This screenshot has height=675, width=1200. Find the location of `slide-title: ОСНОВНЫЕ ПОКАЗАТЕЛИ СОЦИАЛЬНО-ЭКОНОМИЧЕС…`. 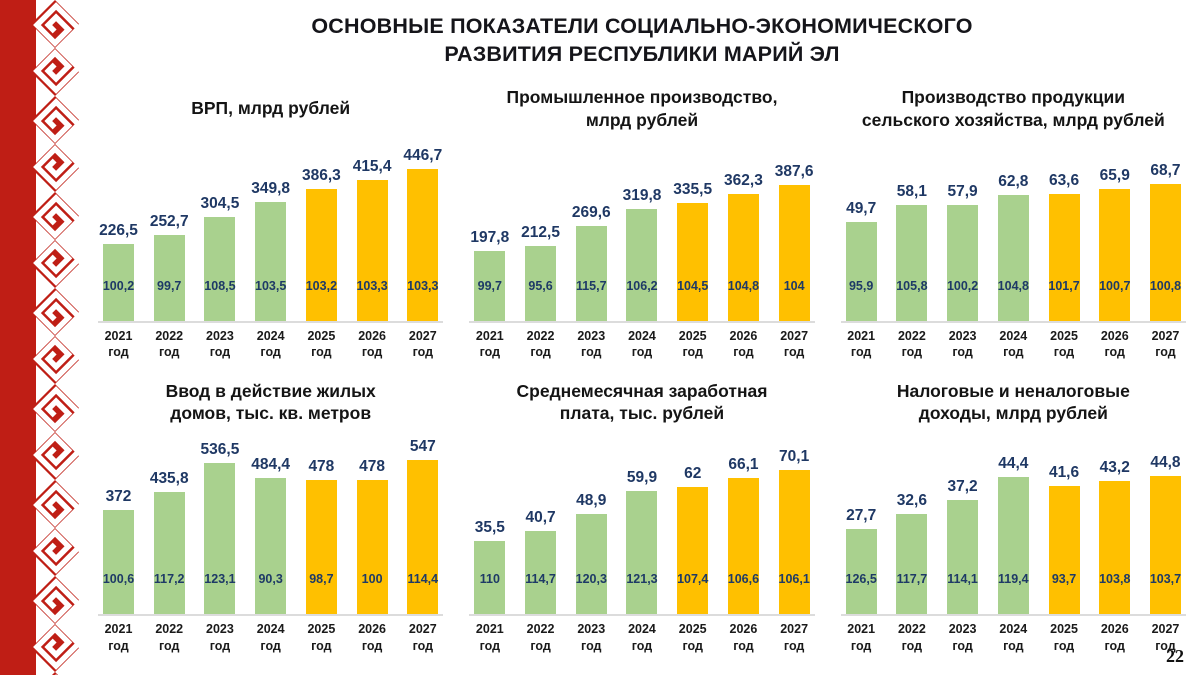

slide-title: ОСНОВНЫЕ ПОКАЗАТЕЛИ СОЦИАЛЬНО-ЭКОНОМИЧЕС… is located at coordinates (642, 40).